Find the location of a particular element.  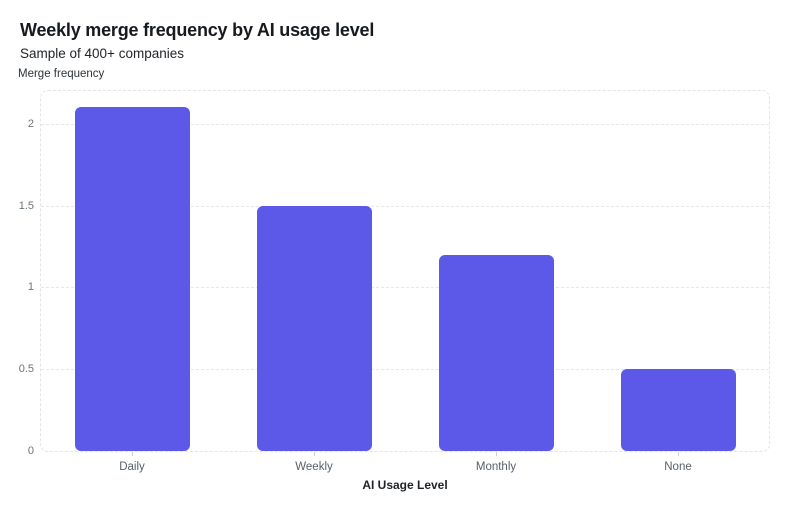

y-tick-label: 0 is located at coordinates (30, 451).